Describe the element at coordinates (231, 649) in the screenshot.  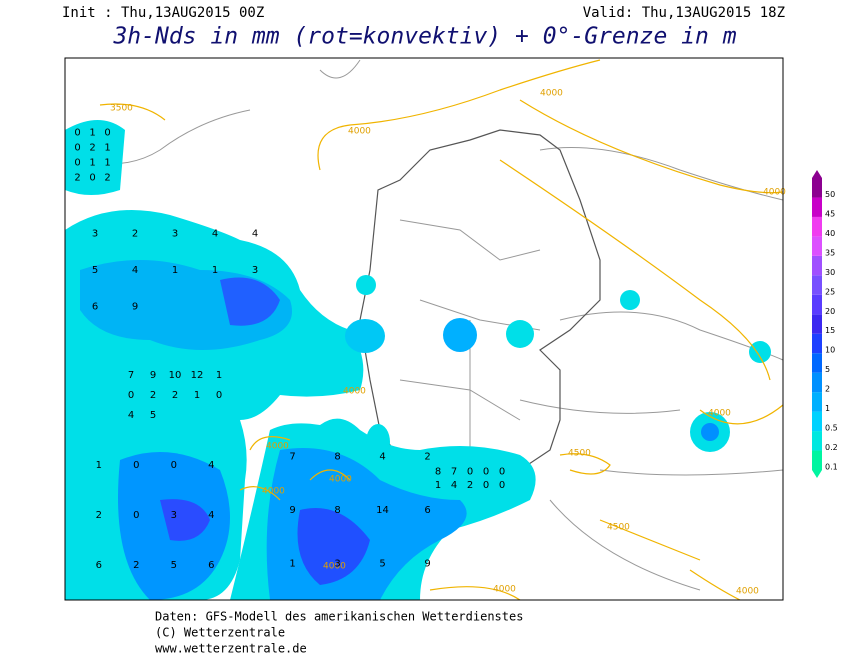
I see `footer-url: www.wetterzentrale.de` at that location.